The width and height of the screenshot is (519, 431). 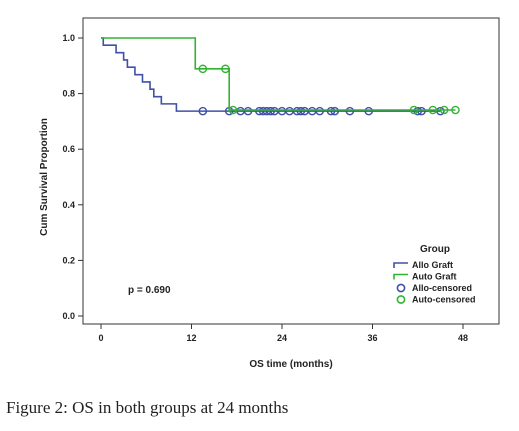 I want to click on y-tick-label: 0.6, so click(x=68, y=149).